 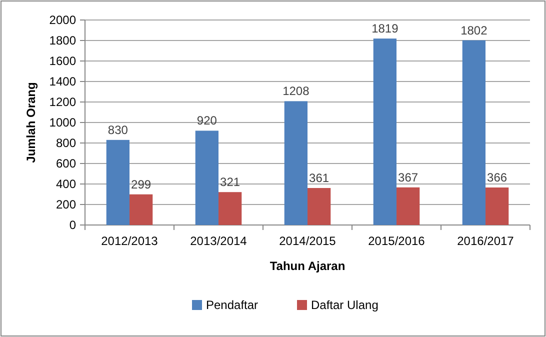 I want to click on y-tick-label: 1400, so click(x=62, y=81).